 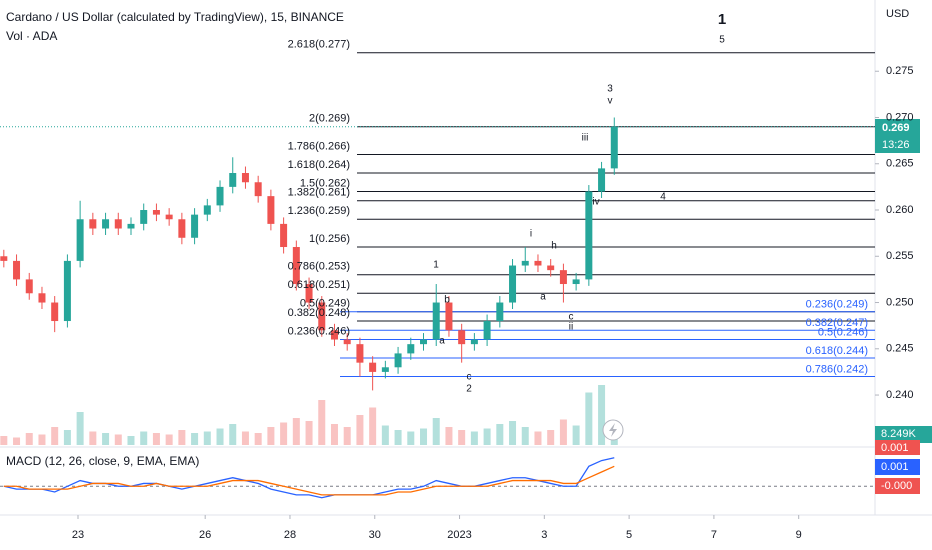 I want to click on fib-label: 2(0.269), so click(x=329, y=119).